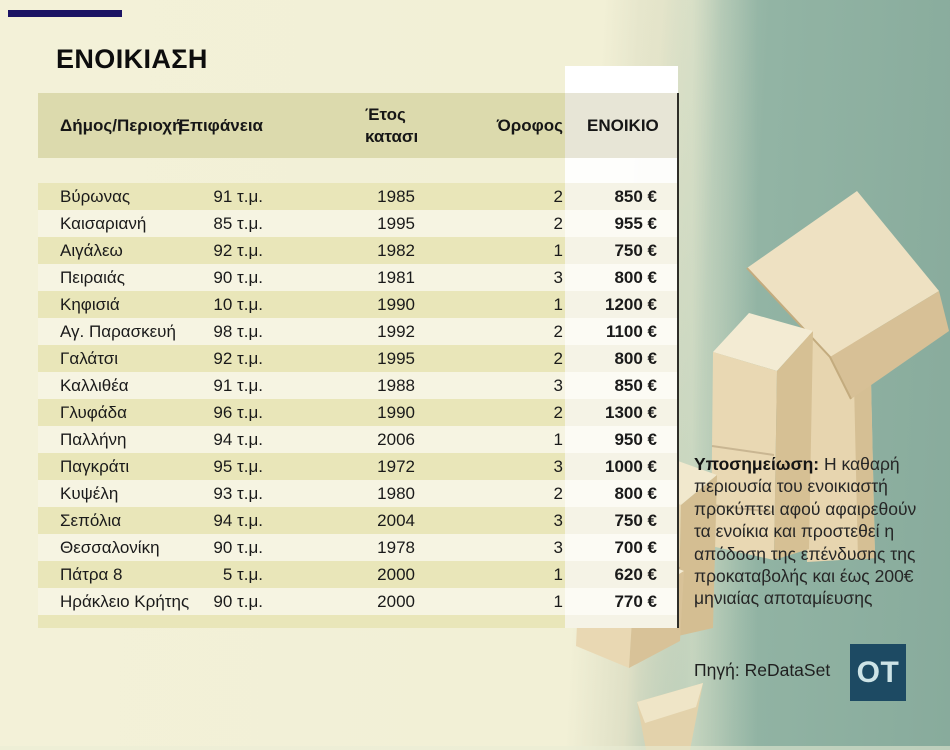 The image size is (950, 750). What do you see at coordinates (621, 304) in the screenshot?
I see `table-cell: 1200 €` at bounding box center [621, 304].